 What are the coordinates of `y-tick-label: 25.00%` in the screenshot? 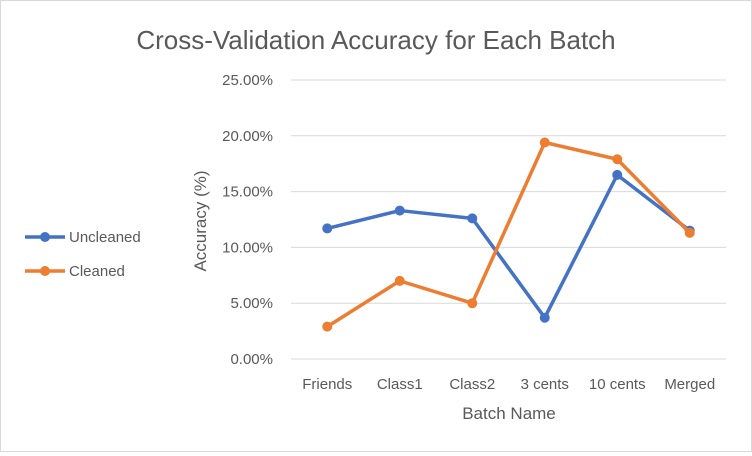 It's located at (247, 80).